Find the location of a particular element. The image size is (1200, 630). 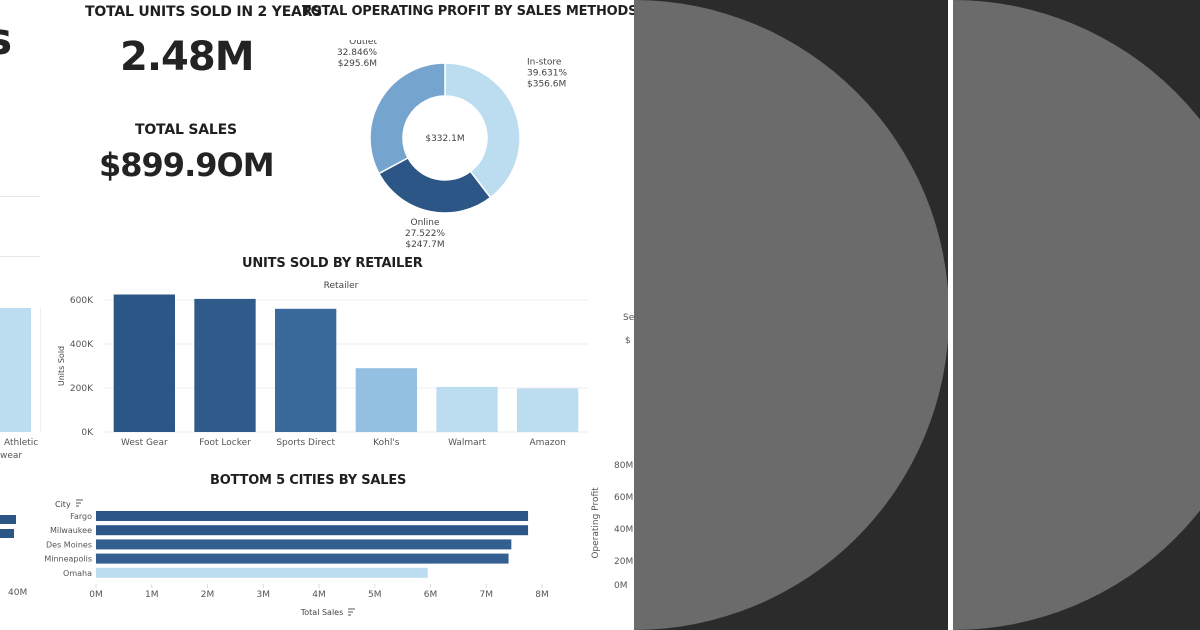

x-tick-label: 7M is located at coordinates (487, 595).